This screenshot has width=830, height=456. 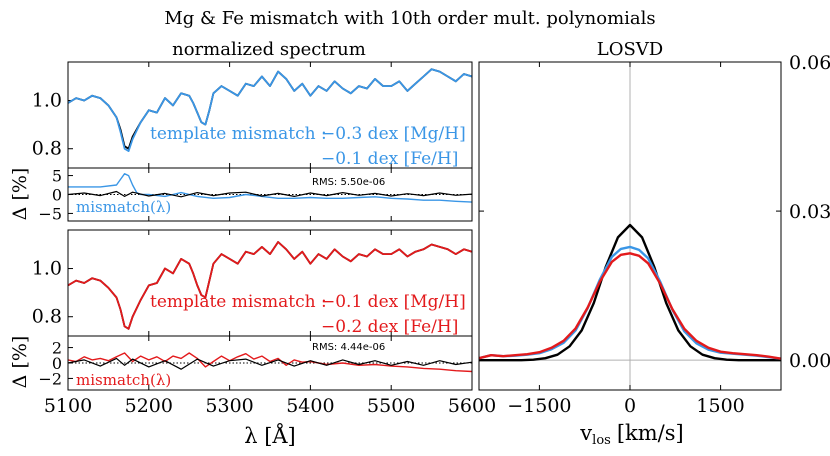 I want to click on residual-mg-panel: −505 RMS: 5.50e-06 mismatch(λ) Δ [%], so click(x=241, y=195).